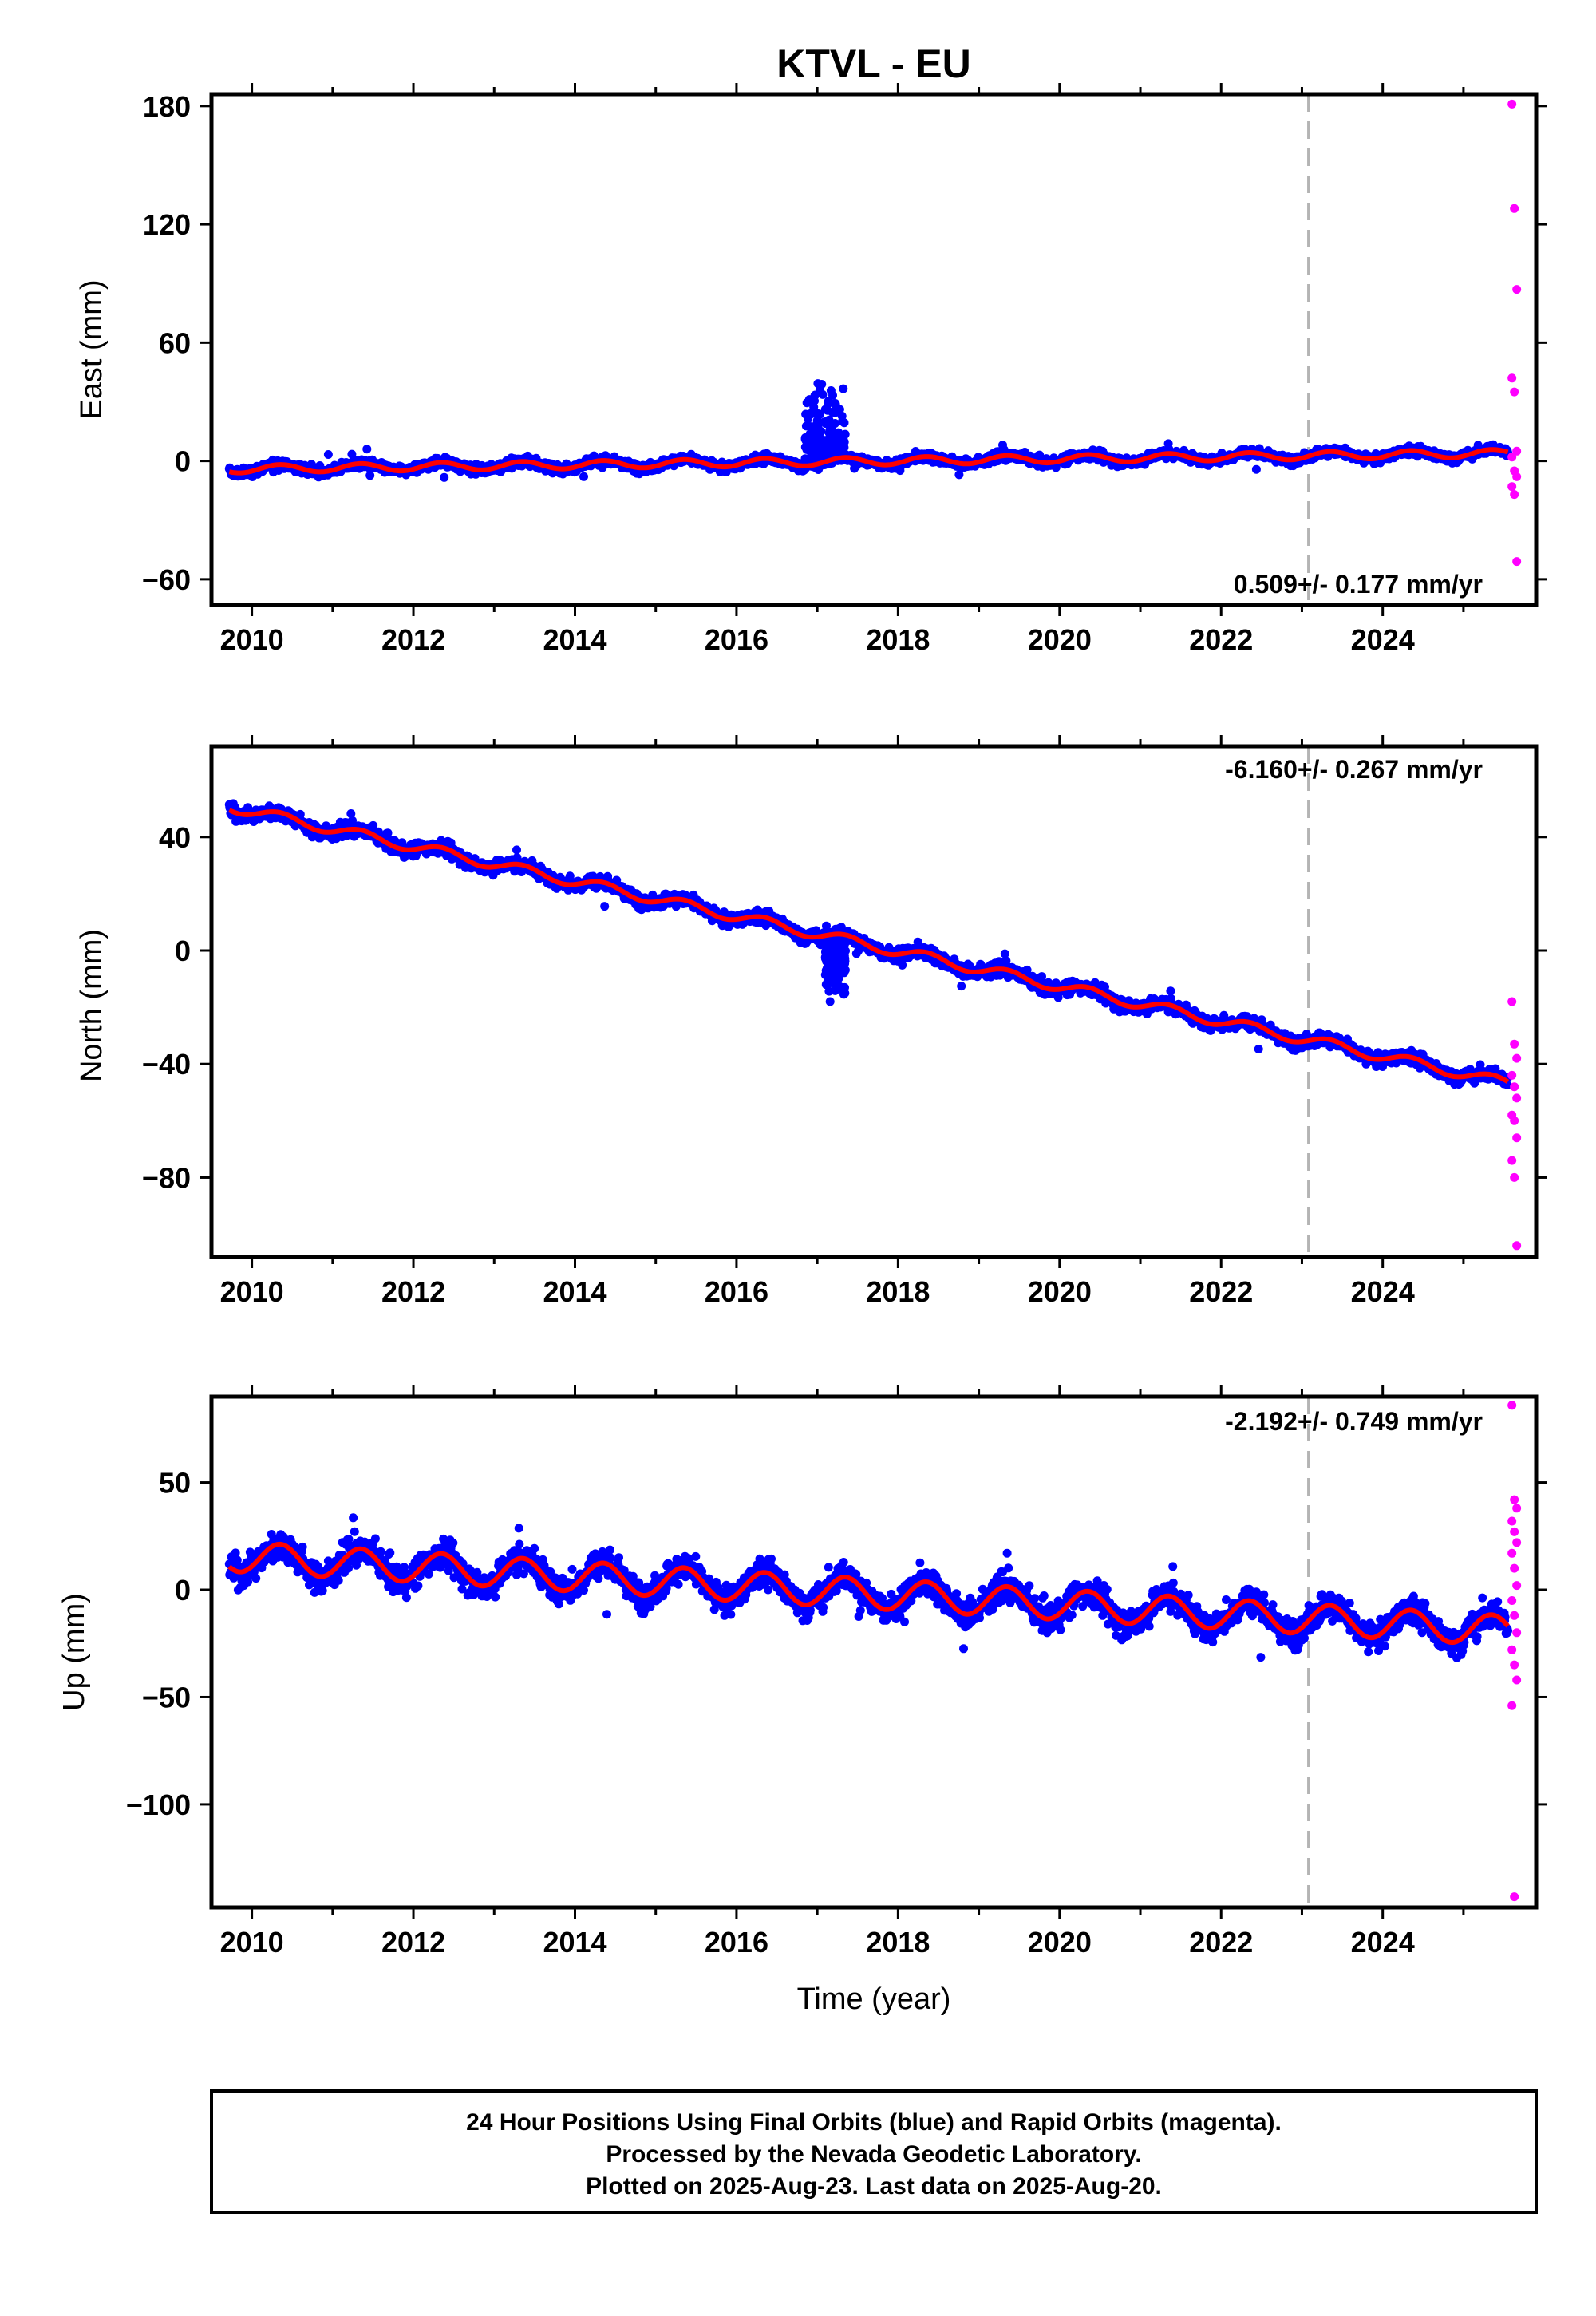 This screenshot has width=1596, height=2316. I want to click on east-xtick-label: 2010, so click(252, 639).